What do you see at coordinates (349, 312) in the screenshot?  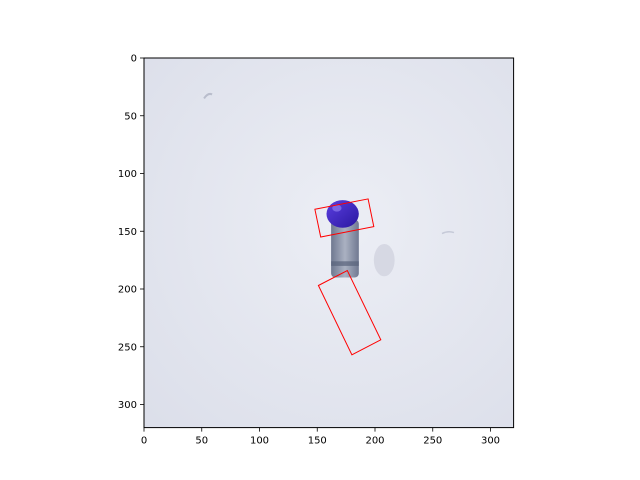 I see `target-region-box` at bounding box center [349, 312].